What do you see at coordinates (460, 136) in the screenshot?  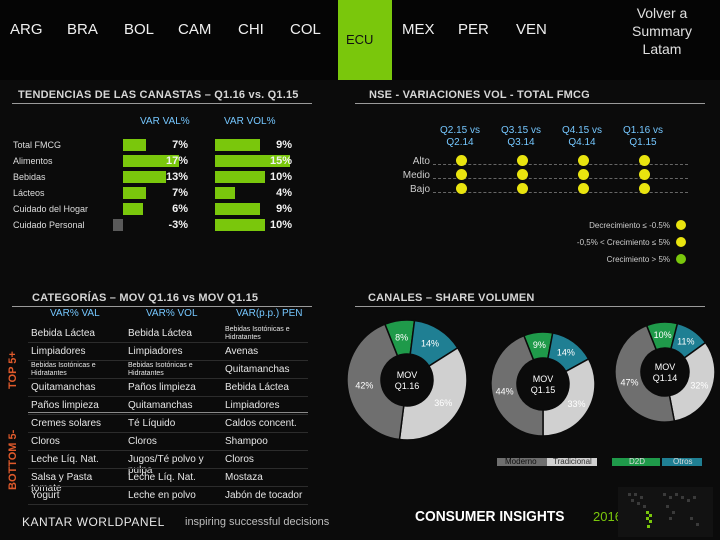 I see `nse-col-1: Q2.15 vs Q2.14` at bounding box center [460, 136].